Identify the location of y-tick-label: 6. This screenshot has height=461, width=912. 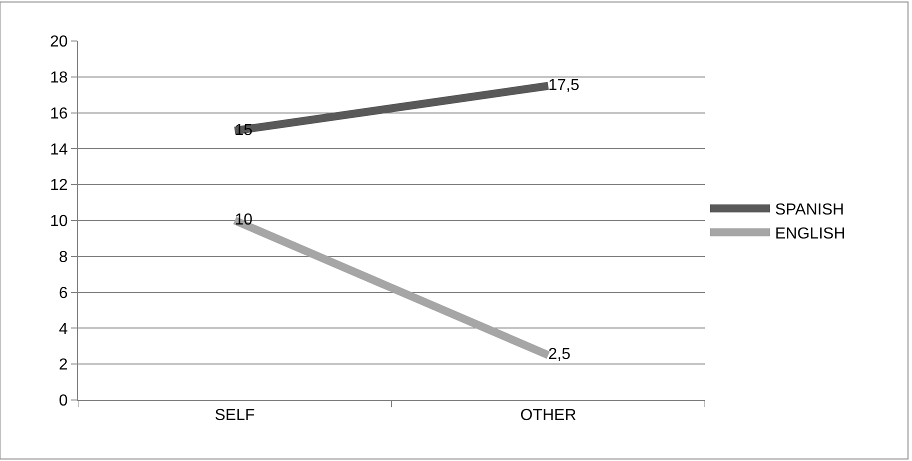
(63, 293).